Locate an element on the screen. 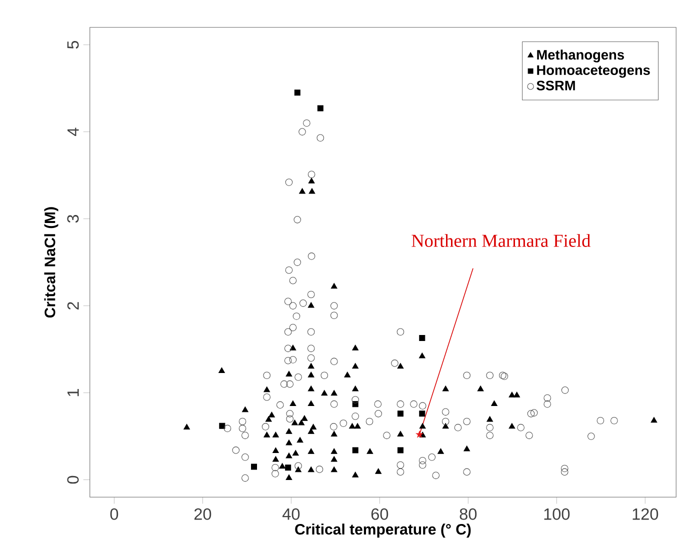  x-tick-label: 80 is located at coordinates (468, 514).